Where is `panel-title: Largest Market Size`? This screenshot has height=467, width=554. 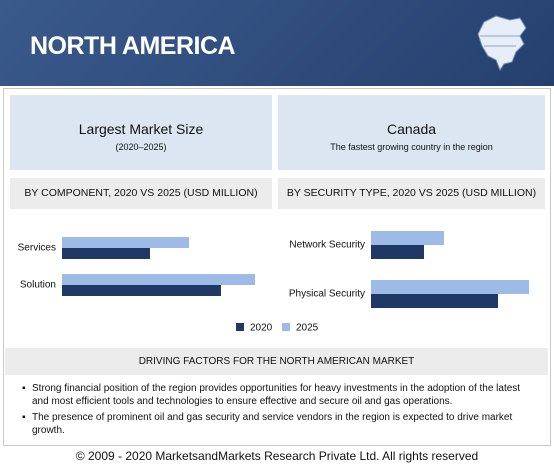
panel-title: Largest Market Size is located at coordinates (141, 129).